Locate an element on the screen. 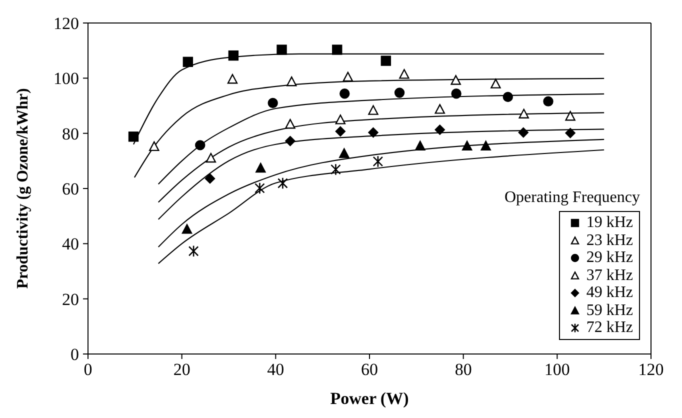 The image size is (682, 418). x-tick-label: 100 is located at coordinates (557, 370).